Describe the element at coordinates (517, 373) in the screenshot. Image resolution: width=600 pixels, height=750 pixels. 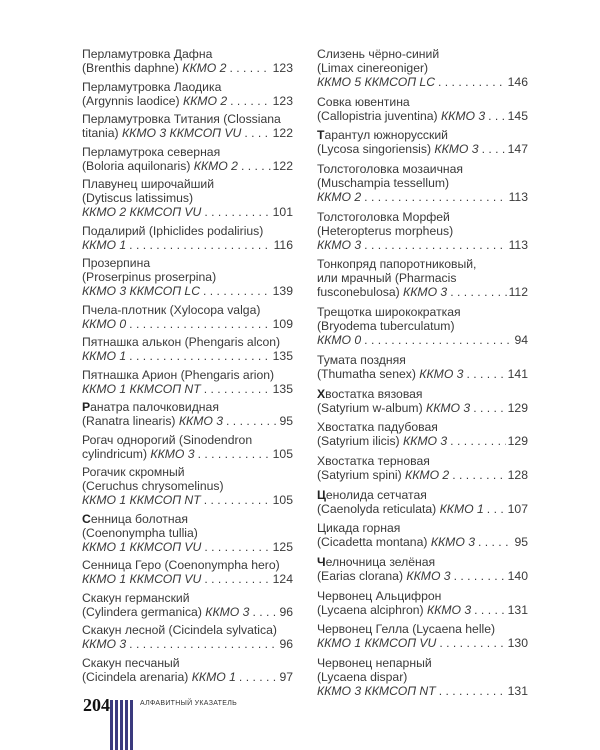
I see `entry-page-number: 141` at that location.